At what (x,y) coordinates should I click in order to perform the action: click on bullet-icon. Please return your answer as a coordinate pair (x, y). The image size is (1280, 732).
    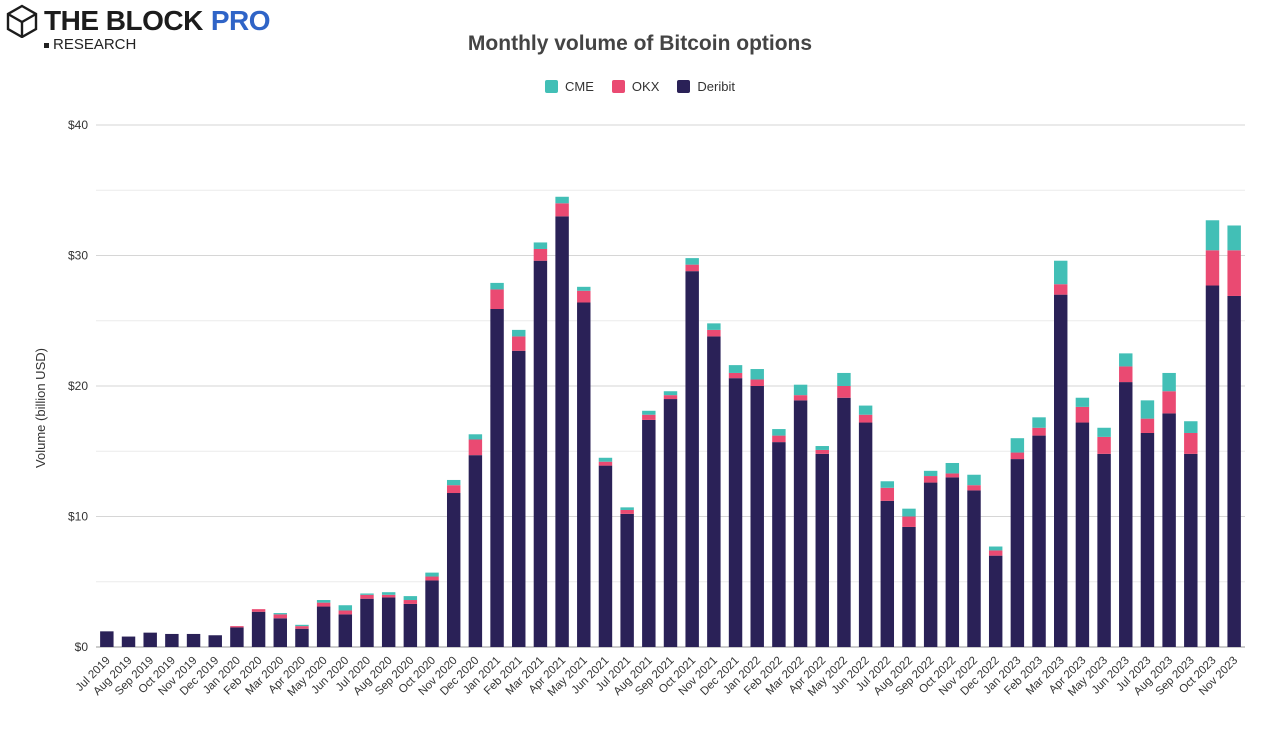
    Looking at the image, I should click on (46, 45).